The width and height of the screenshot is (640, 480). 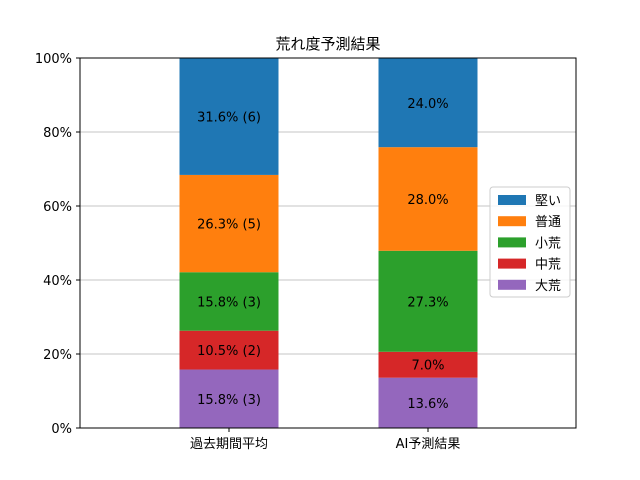 I want to click on data-label: 26.3% (5), so click(x=229, y=225).